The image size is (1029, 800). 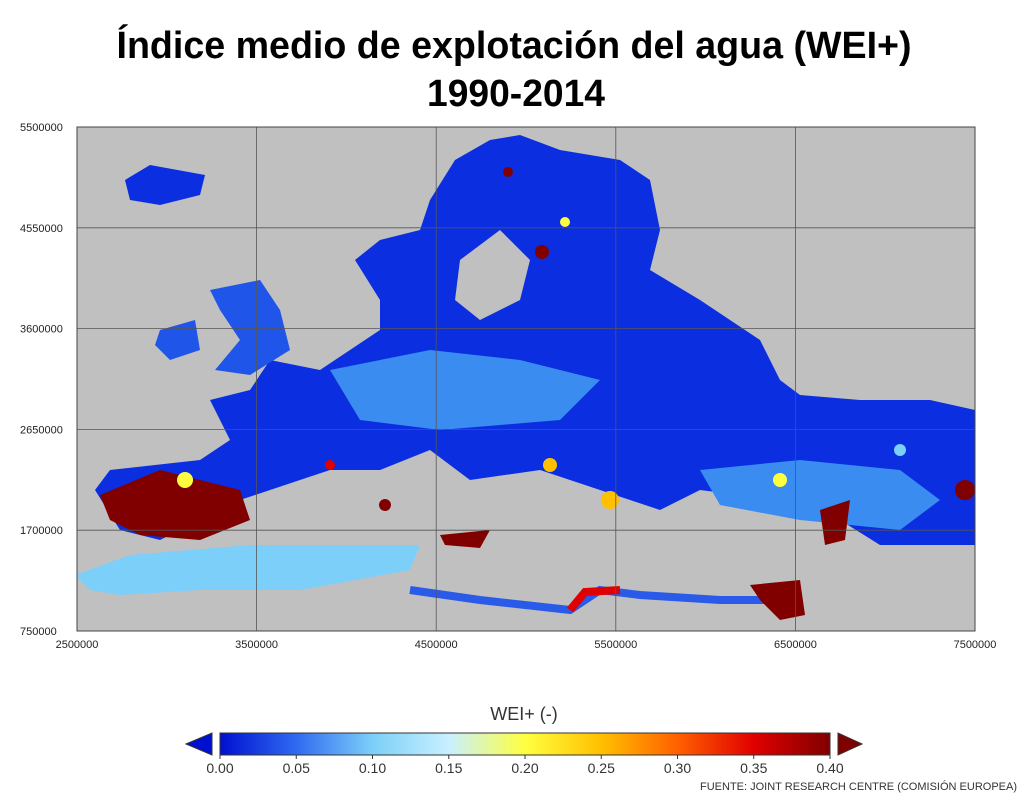 I want to click on colorbar-tick-label: 0.10, so click(x=372, y=768).